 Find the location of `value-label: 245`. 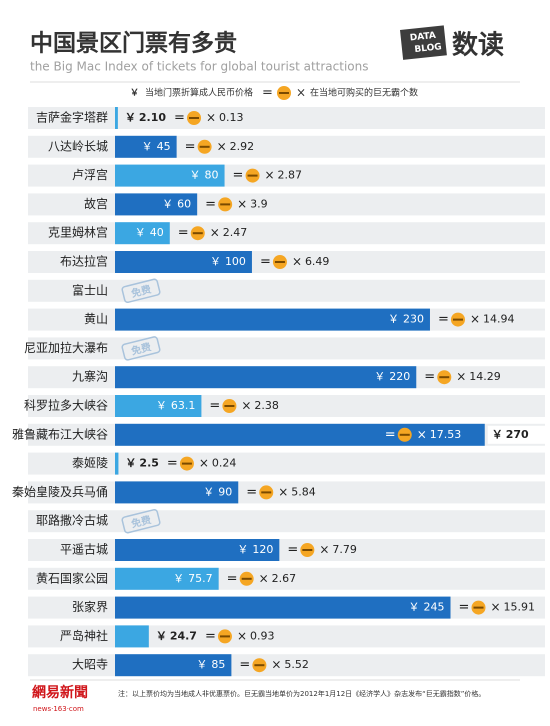

value-label: 245 is located at coordinates (434, 607).